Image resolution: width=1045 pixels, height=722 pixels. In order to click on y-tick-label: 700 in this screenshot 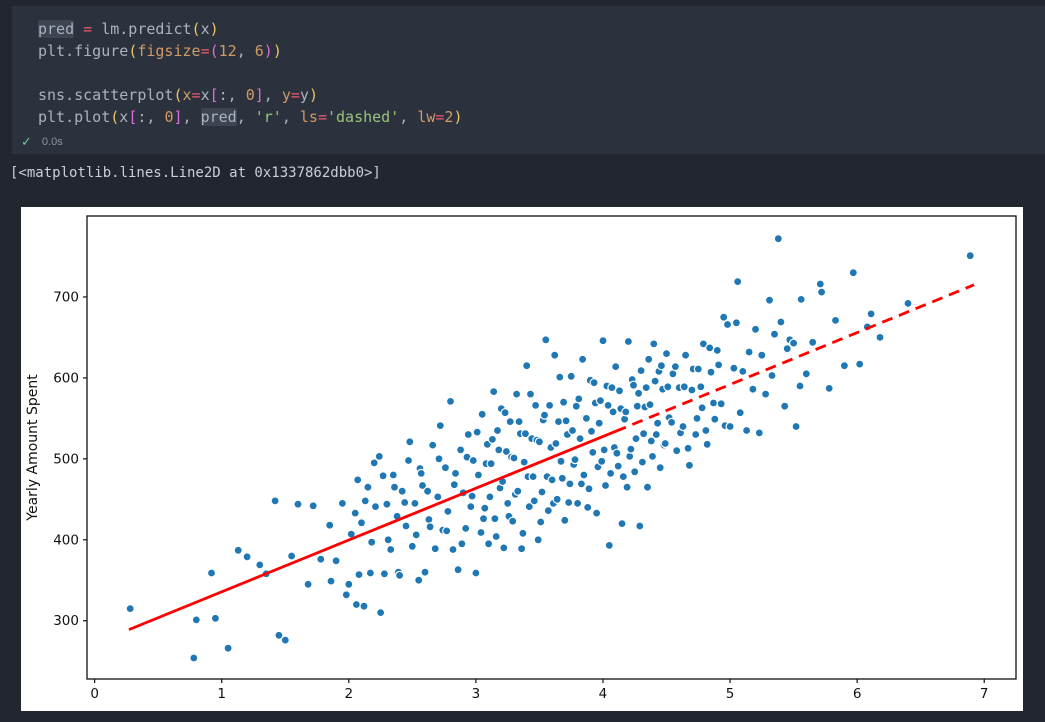, I will do `click(66, 297)`.